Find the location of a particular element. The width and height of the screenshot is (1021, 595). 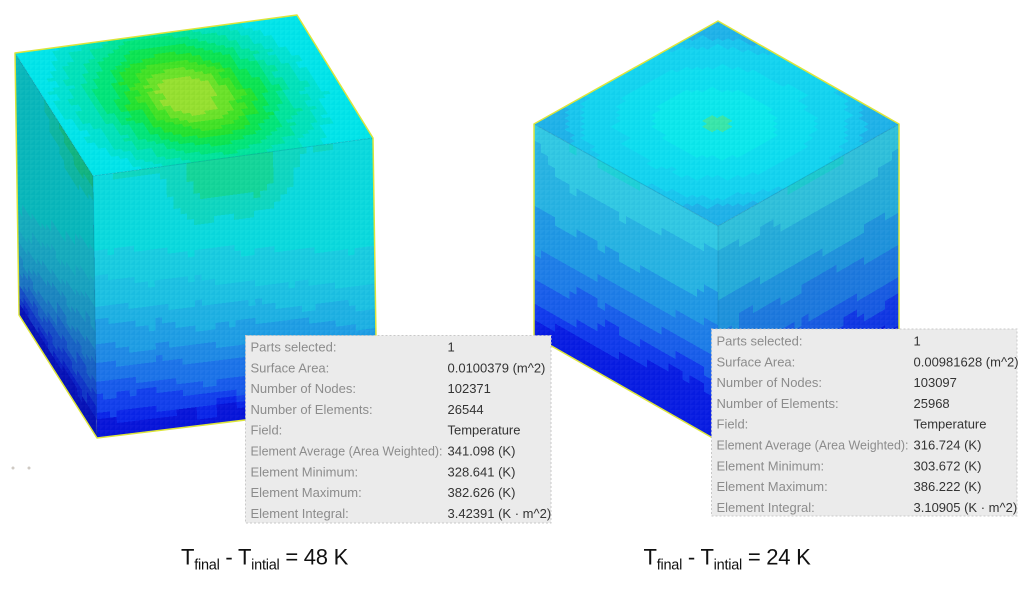

svg-text: 303.672 (K) is located at coordinates (948, 465).